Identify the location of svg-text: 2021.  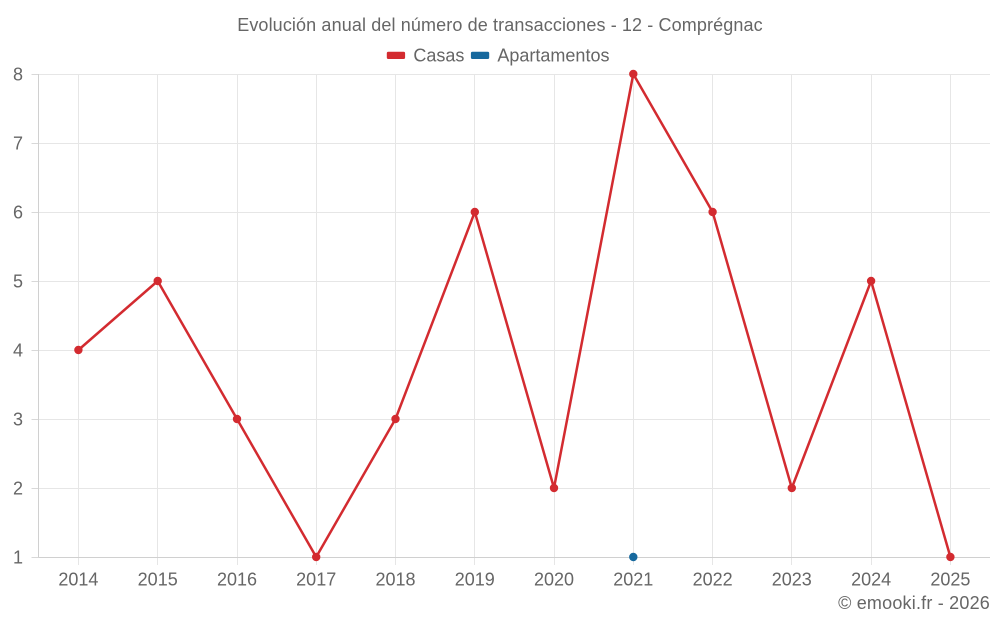
(633, 580).